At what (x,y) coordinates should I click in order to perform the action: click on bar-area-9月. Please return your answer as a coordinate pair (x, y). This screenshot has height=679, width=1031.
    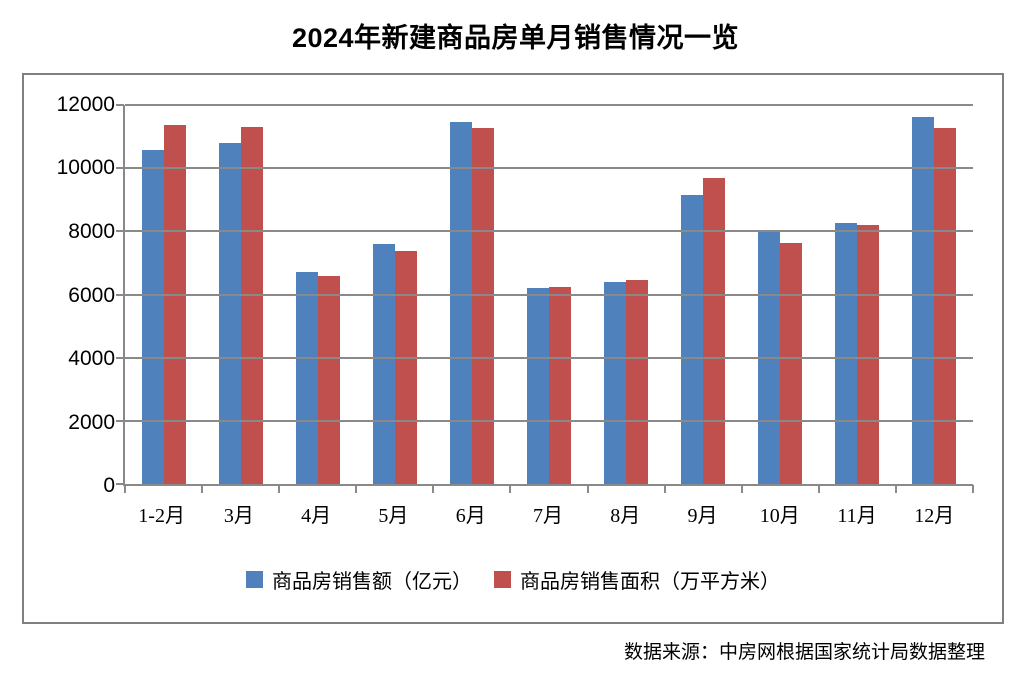
    Looking at the image, I should click on (714, 331).